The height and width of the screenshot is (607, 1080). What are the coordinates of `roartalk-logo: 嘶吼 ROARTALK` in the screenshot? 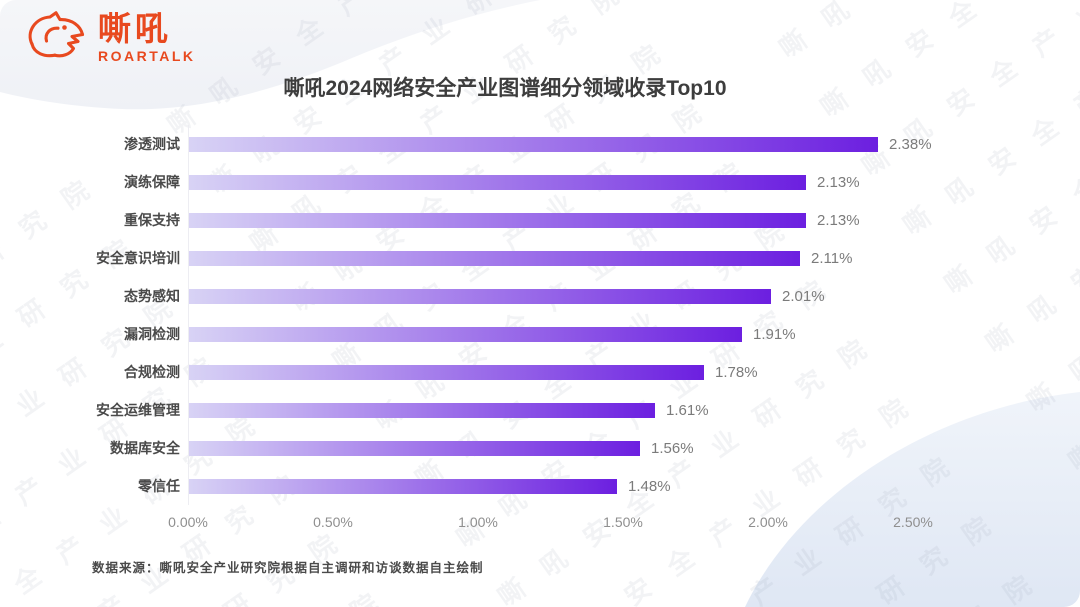 It's located at (109, 37).